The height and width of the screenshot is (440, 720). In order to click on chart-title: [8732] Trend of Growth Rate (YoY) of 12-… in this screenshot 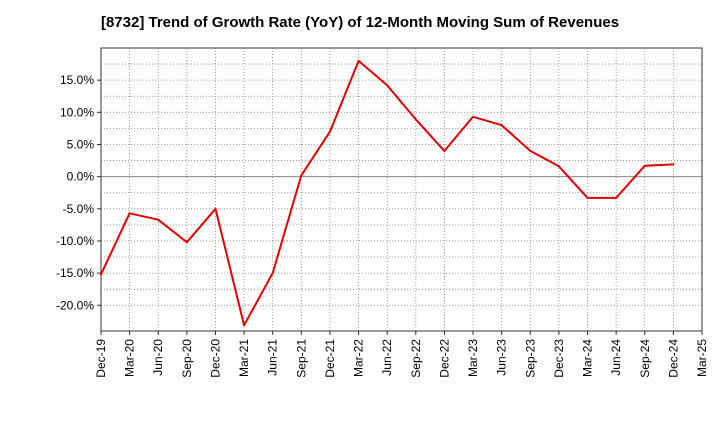, I will do `click(360, 22)`.